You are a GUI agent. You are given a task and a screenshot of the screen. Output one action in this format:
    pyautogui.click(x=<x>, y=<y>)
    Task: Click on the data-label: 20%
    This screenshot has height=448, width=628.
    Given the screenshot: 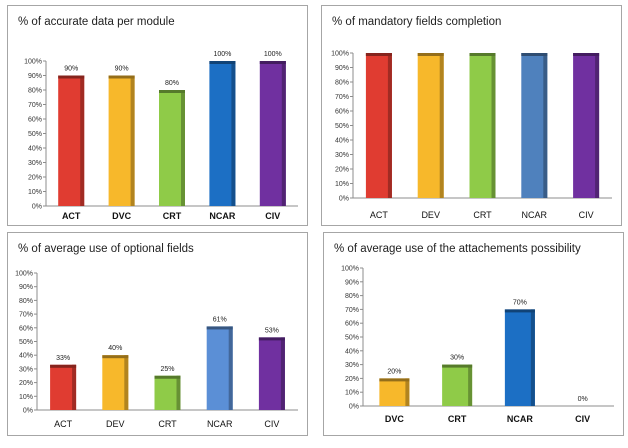 What is the action you would take?
    pyautogui.click(x=394, y=371)
    